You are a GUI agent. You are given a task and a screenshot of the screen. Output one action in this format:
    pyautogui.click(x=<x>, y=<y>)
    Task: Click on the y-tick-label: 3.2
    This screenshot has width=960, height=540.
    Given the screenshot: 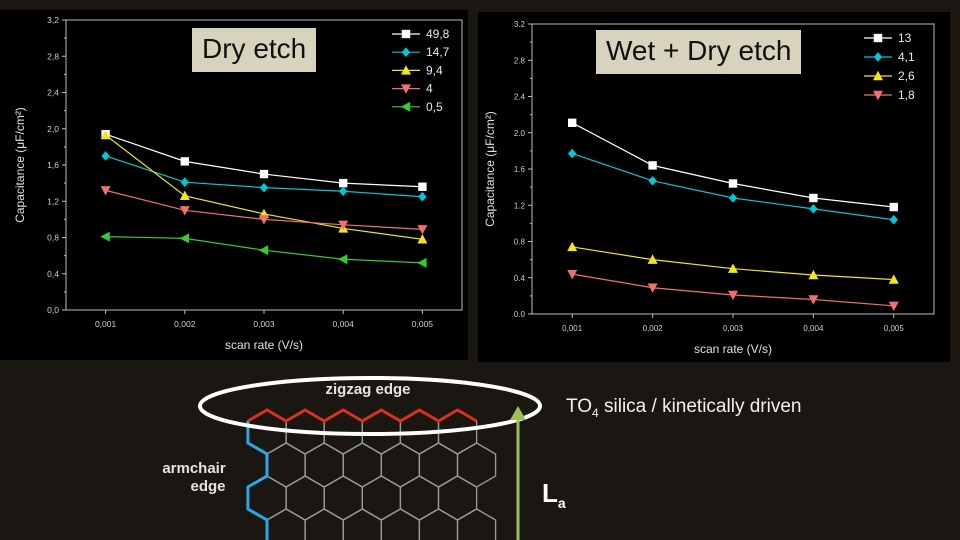 What is the action you would take?
    pyautogui.click(x=520, y=24)
    